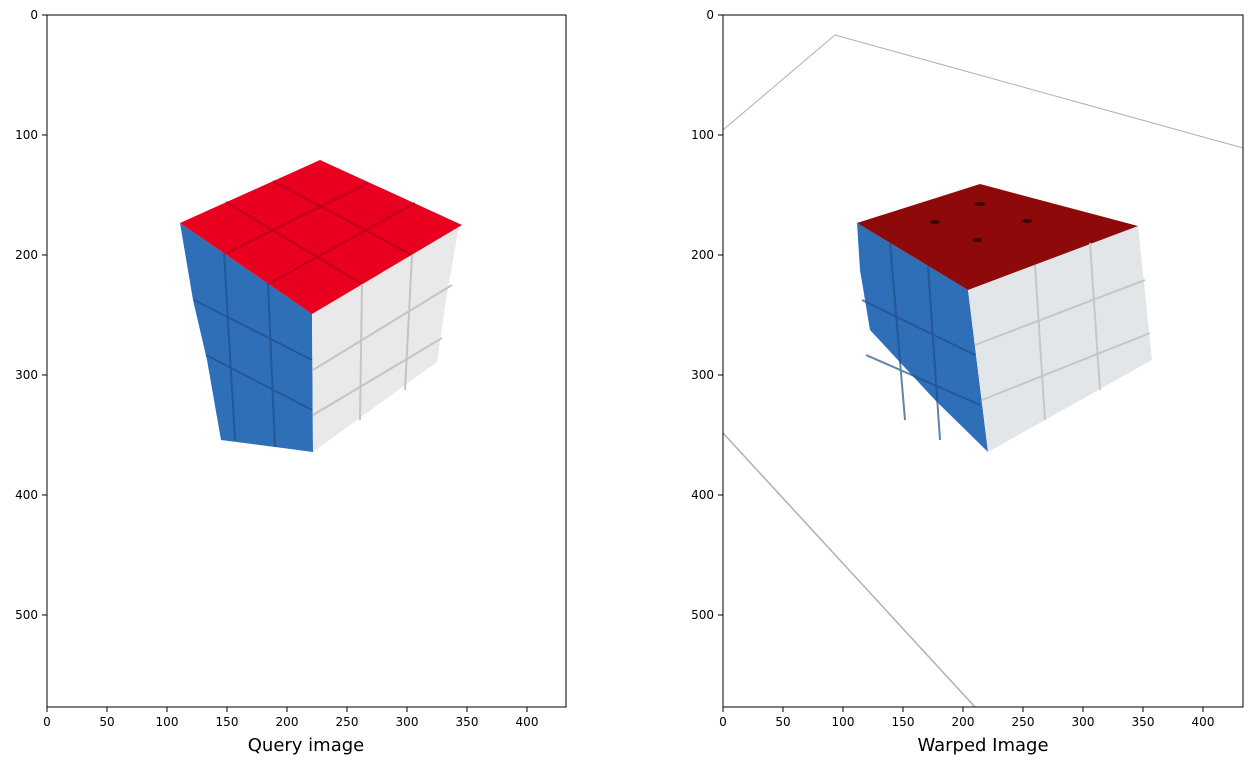 This screenshot has width=1252, height=770. What do you see at coordinates (1004, 318) in the screenshot?
I see `warped-cube-image` at bounding box center [1004, 318].